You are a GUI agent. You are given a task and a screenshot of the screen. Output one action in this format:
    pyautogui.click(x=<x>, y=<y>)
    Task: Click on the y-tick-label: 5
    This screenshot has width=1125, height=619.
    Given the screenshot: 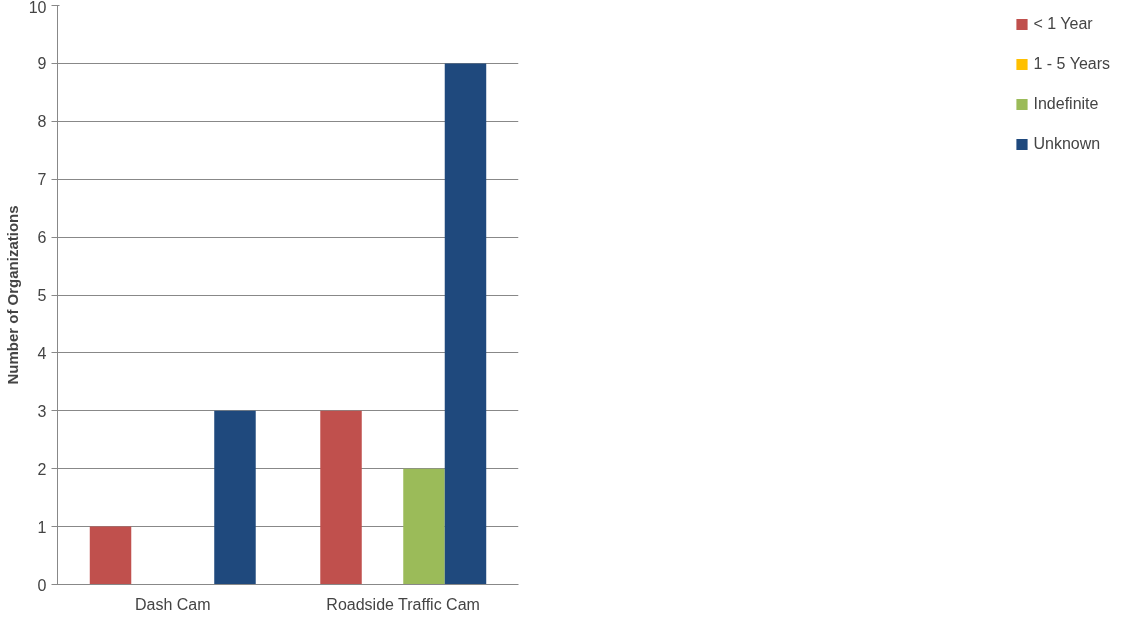 What is the action you would take?
    pyautogui.click(x=42, y=295)
    